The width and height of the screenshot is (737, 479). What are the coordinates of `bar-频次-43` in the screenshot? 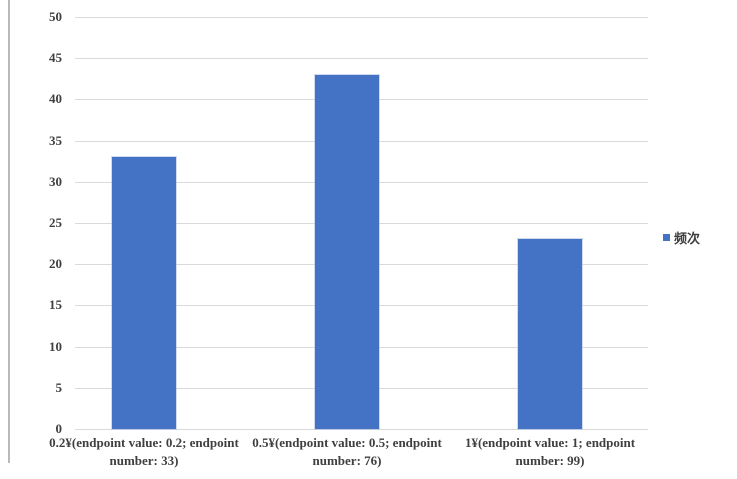 It's located at (347, 251).